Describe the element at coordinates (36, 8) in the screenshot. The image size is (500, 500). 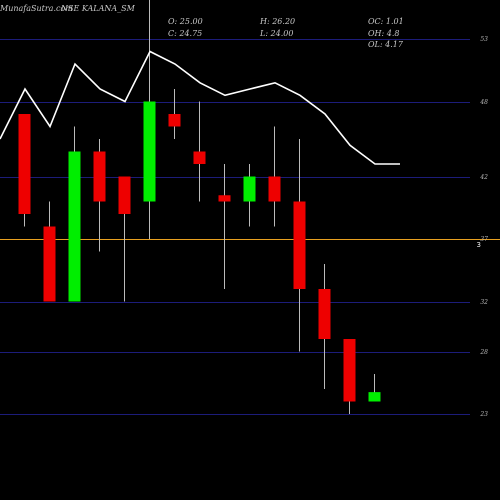
I see `watermark: MunafaSutra.com` at that location.